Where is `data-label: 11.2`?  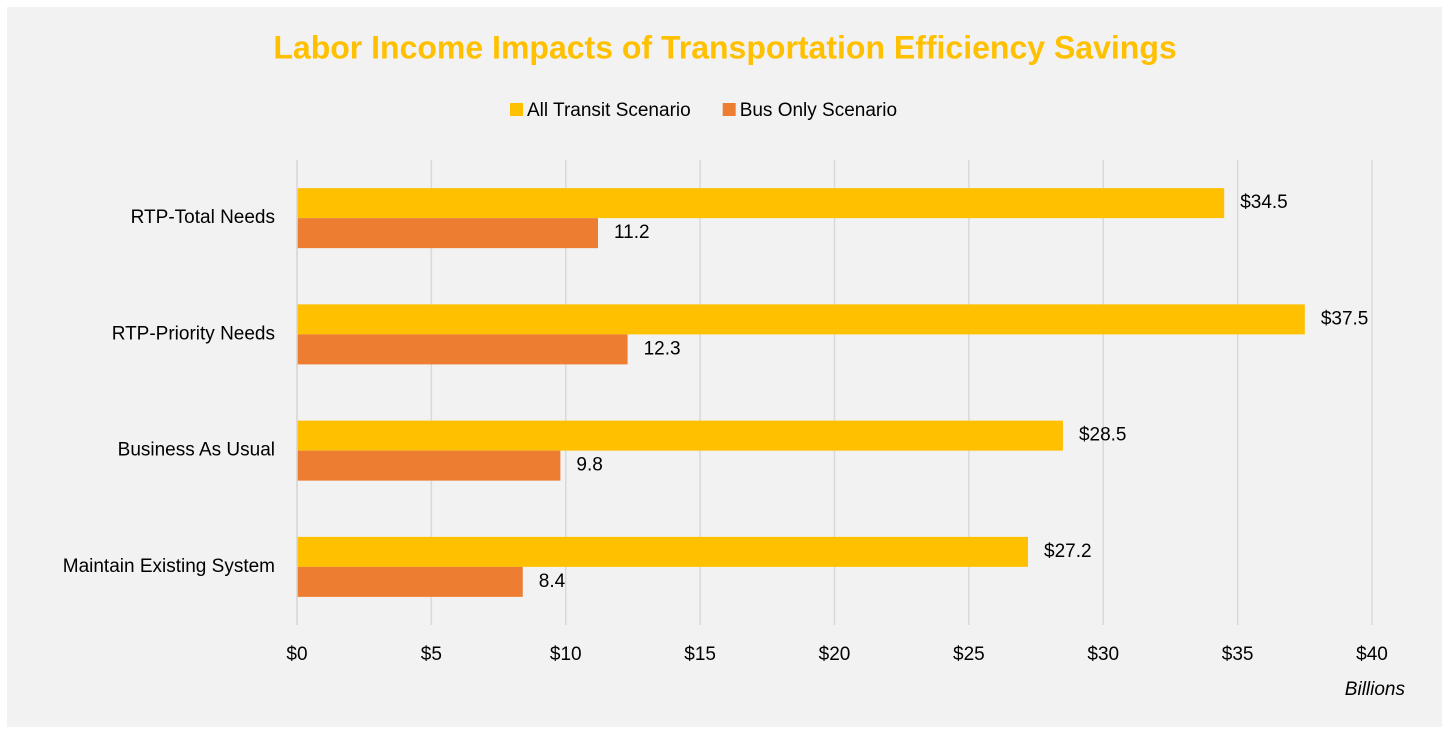
data-label: 11.2 is located at coordinates (632, 232).